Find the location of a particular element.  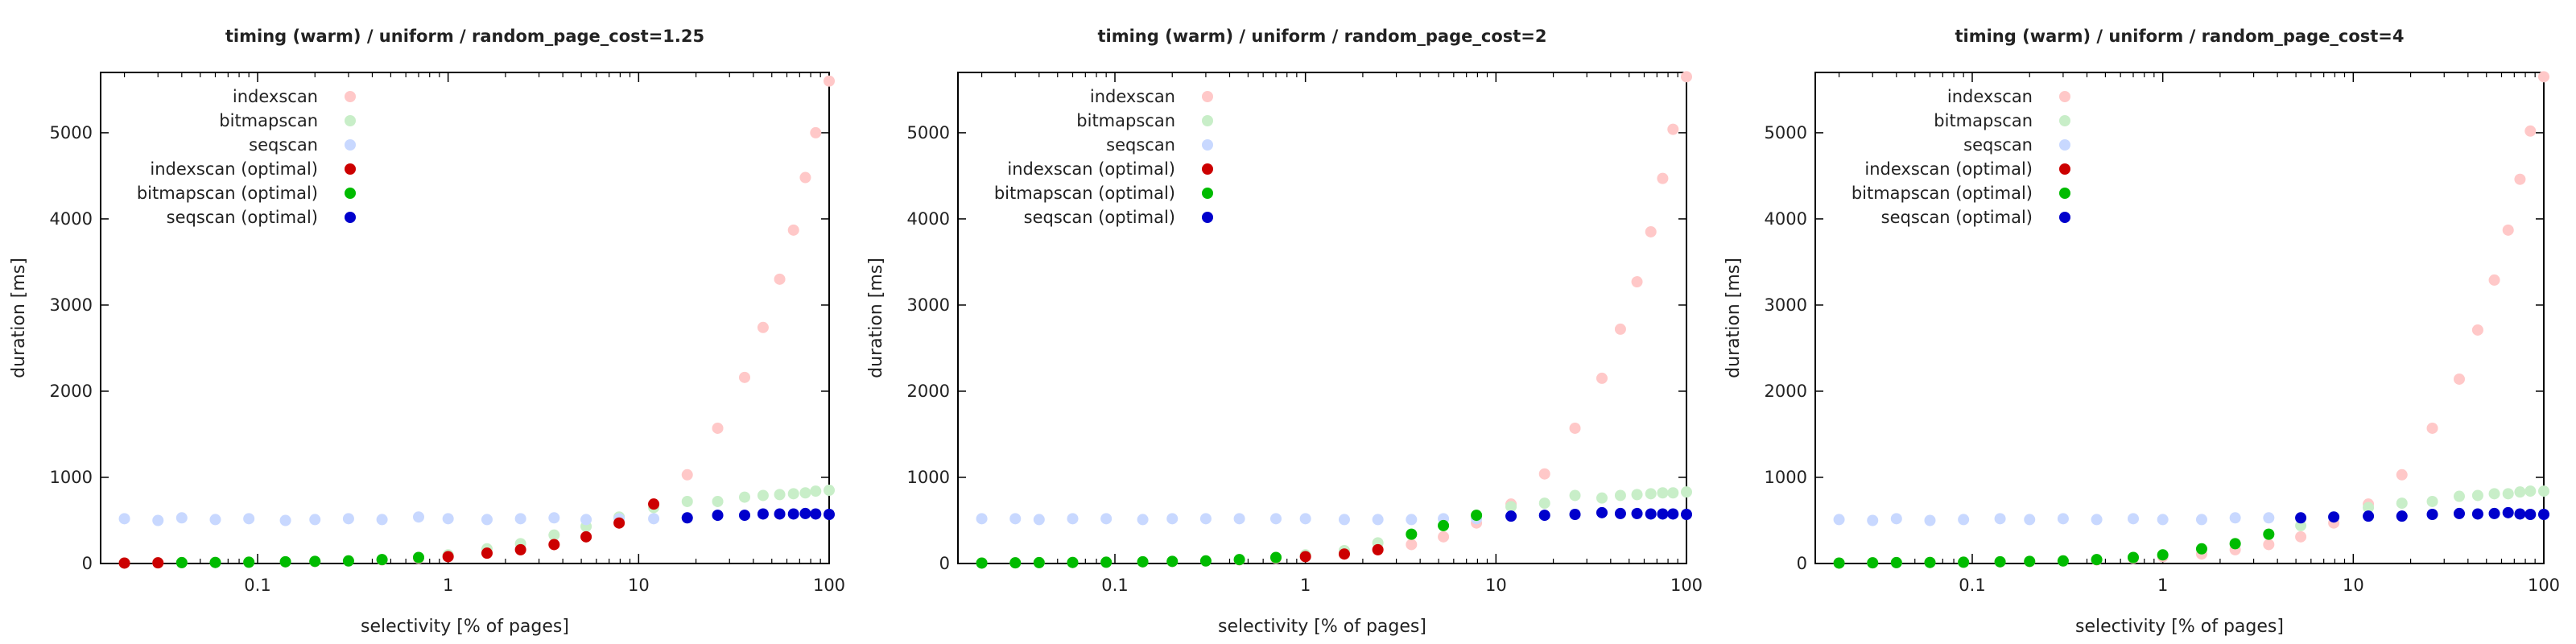

legend-label: indexscan (optimal) is located at coordinates (234, 169).